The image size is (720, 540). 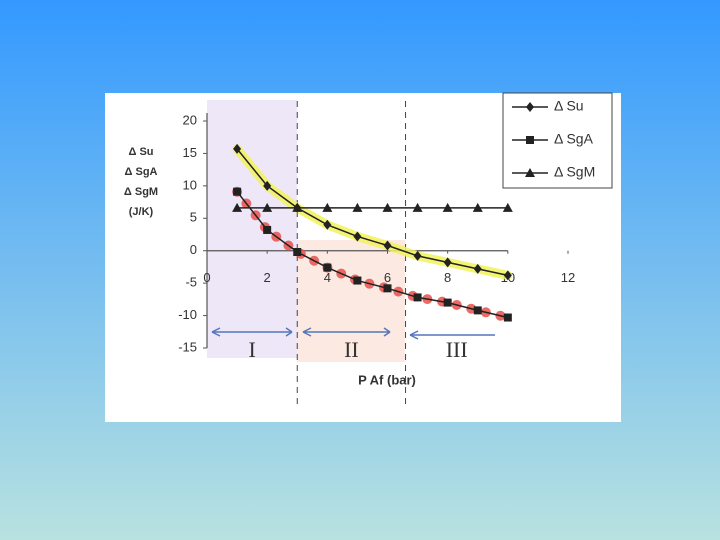 What do you see at coordinates (568, 277) in the screenshot?
I see `x-tick-label: 12` at bounding box center [568, 277].